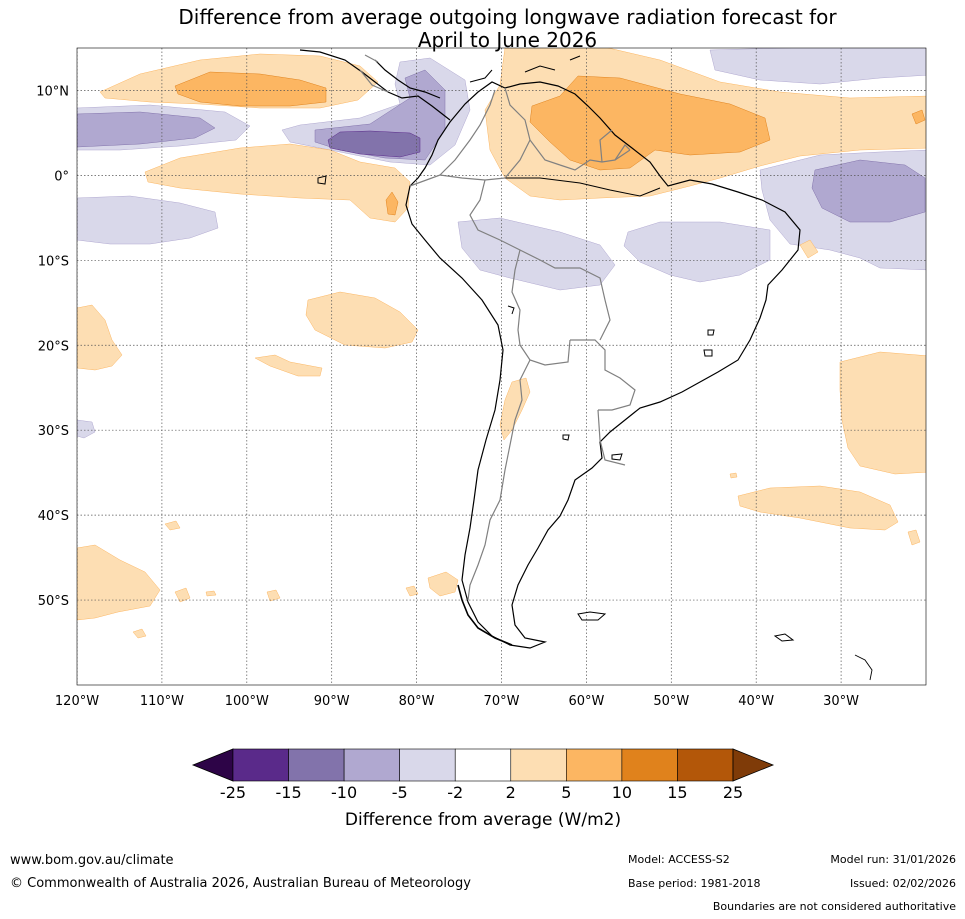 Image resolution: width=965 pixels, height=919 pixels. I want to click on latitude-label: 30°S, so click(53, 431).